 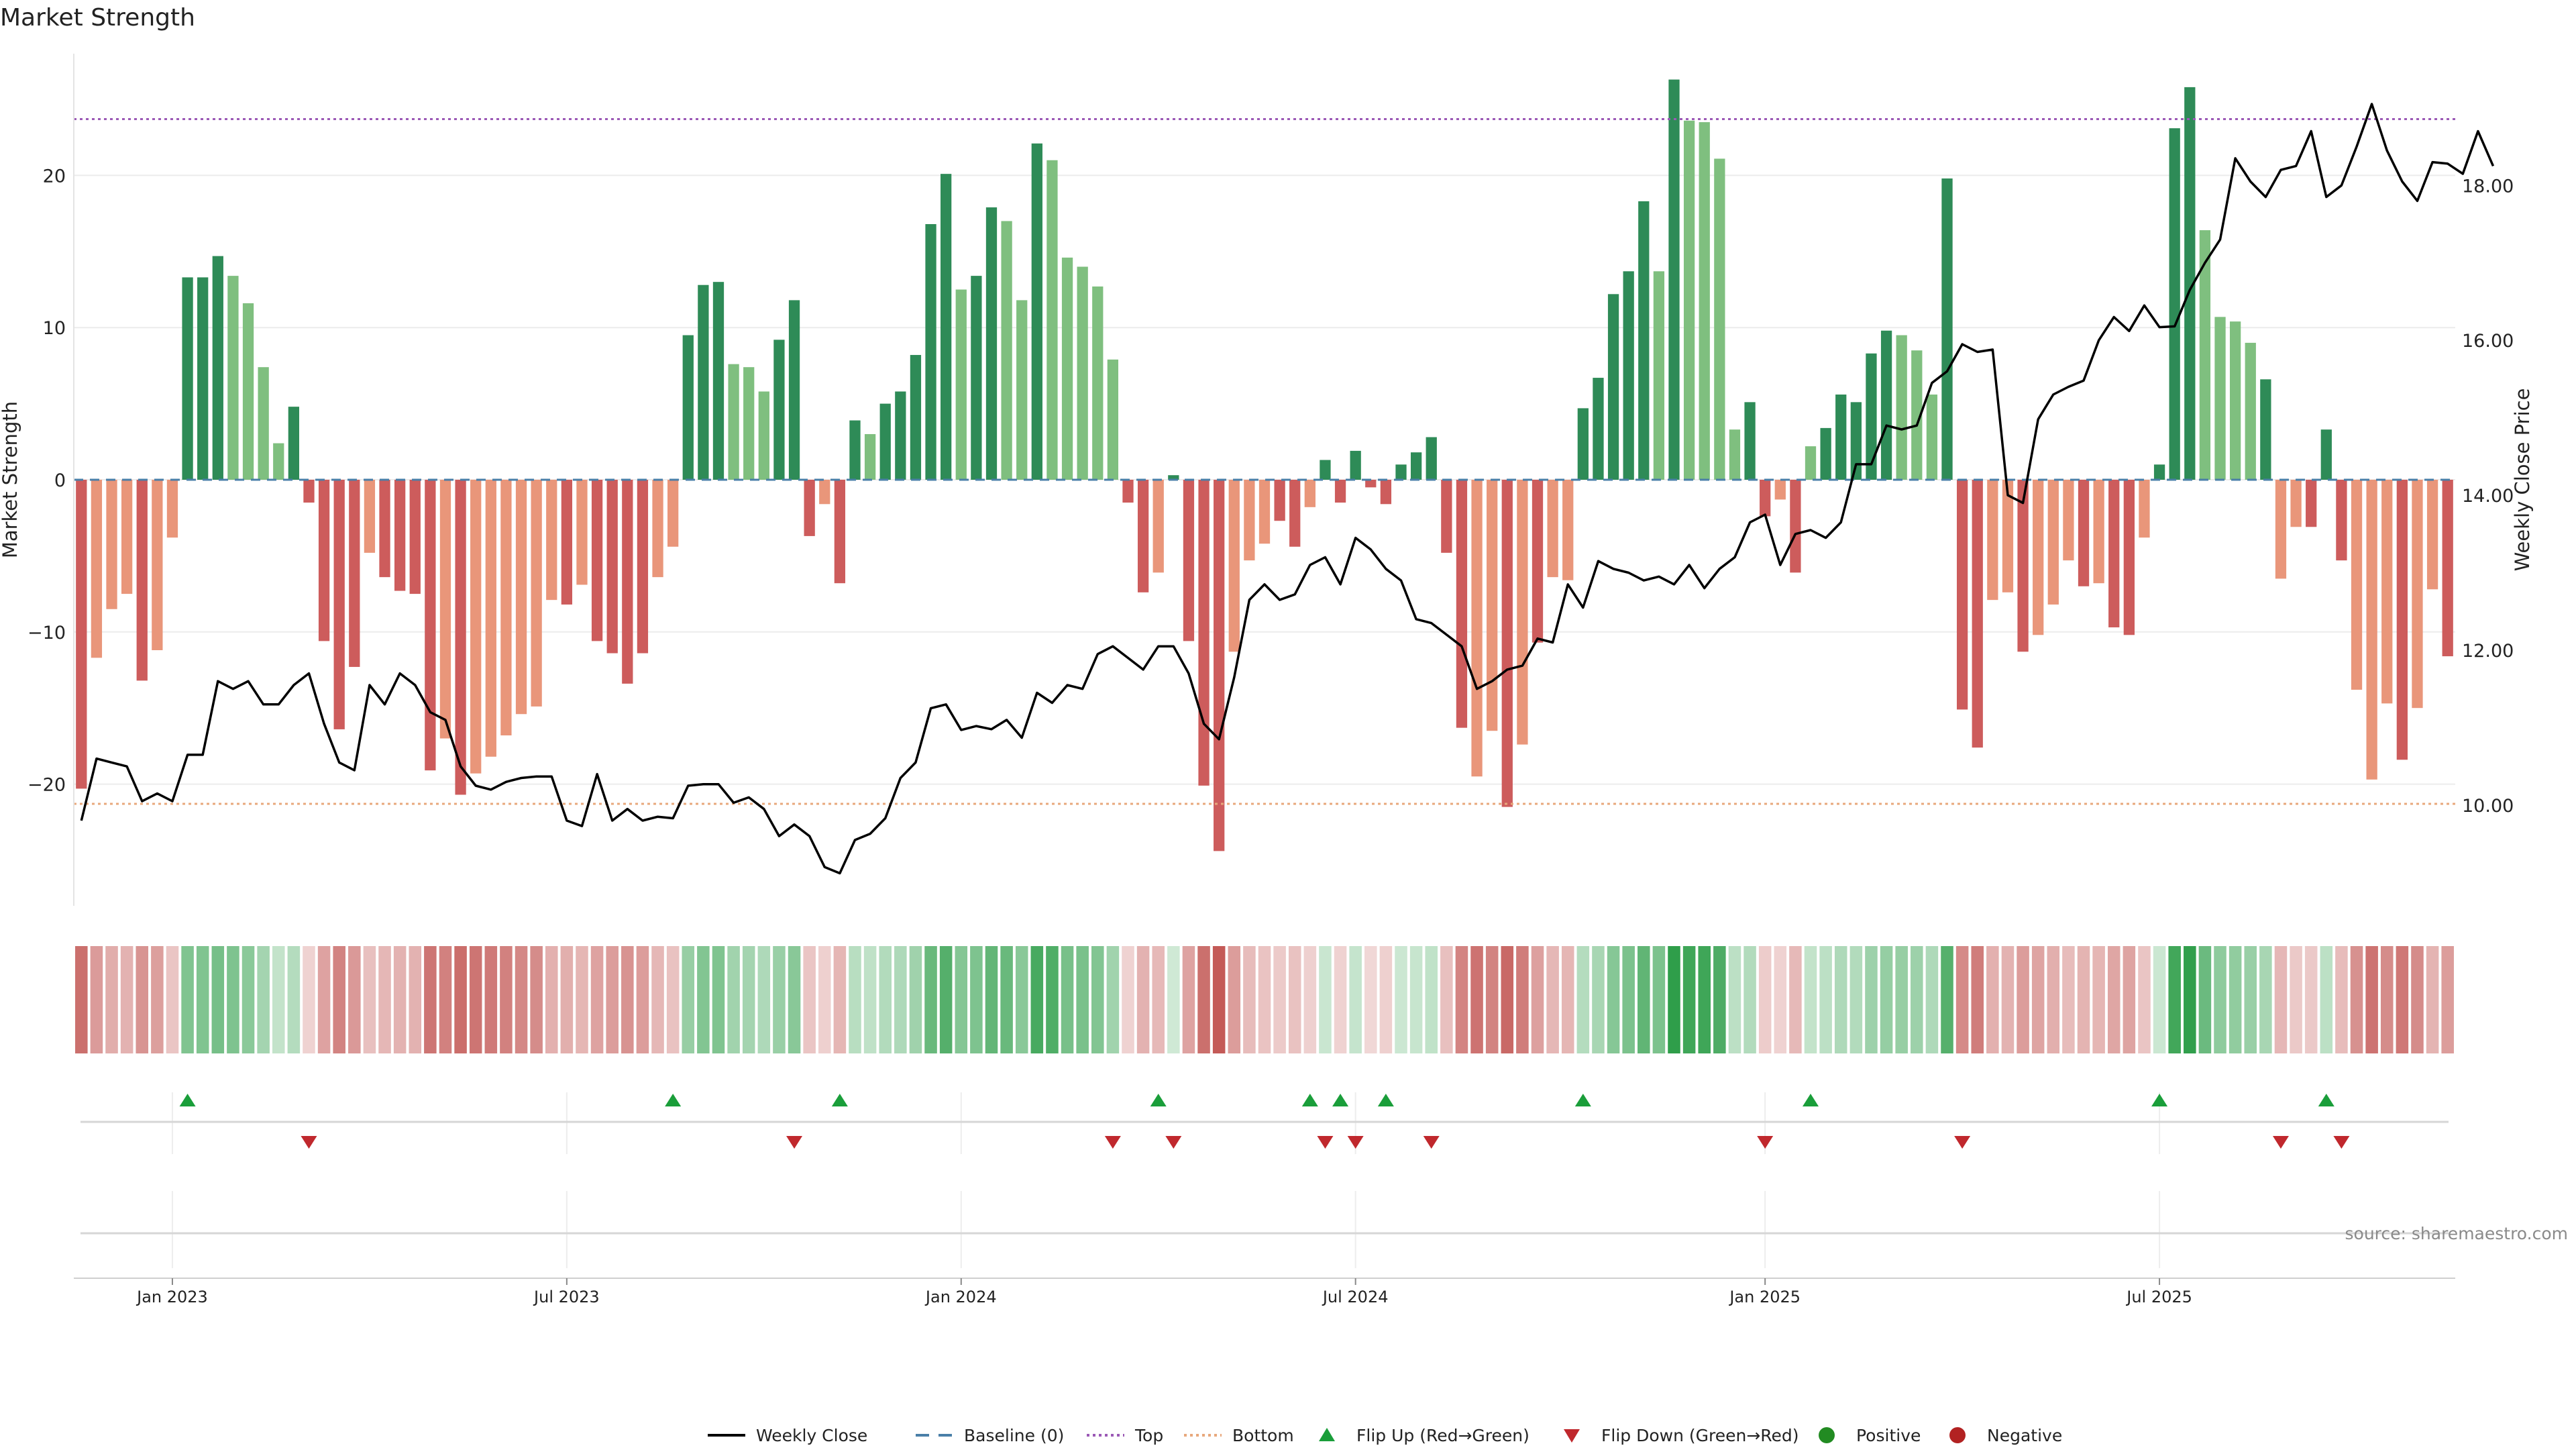 I want to click on y2-tick-label: 16.00, so click(x=2488, y=342).